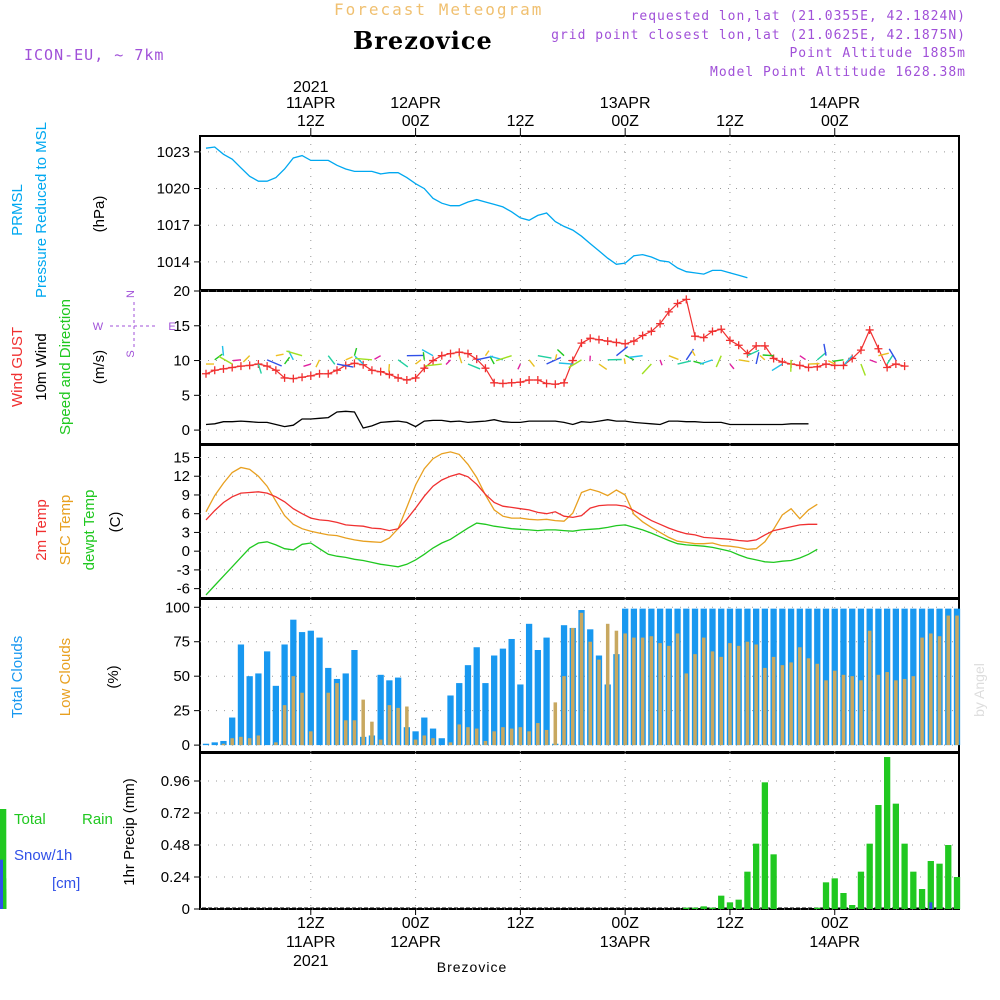 The image size is (1000, 1000). What do you see at coordinates (181, 361) in the screenshot?
I see `y-tick-label: 10` at bounding box center [181, 361].